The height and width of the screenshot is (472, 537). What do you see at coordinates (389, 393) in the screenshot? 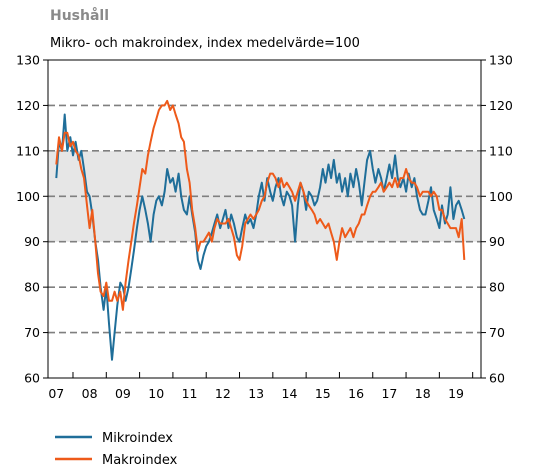
I see `x-tick-label-17: 17` at bounding box center [389, 393].